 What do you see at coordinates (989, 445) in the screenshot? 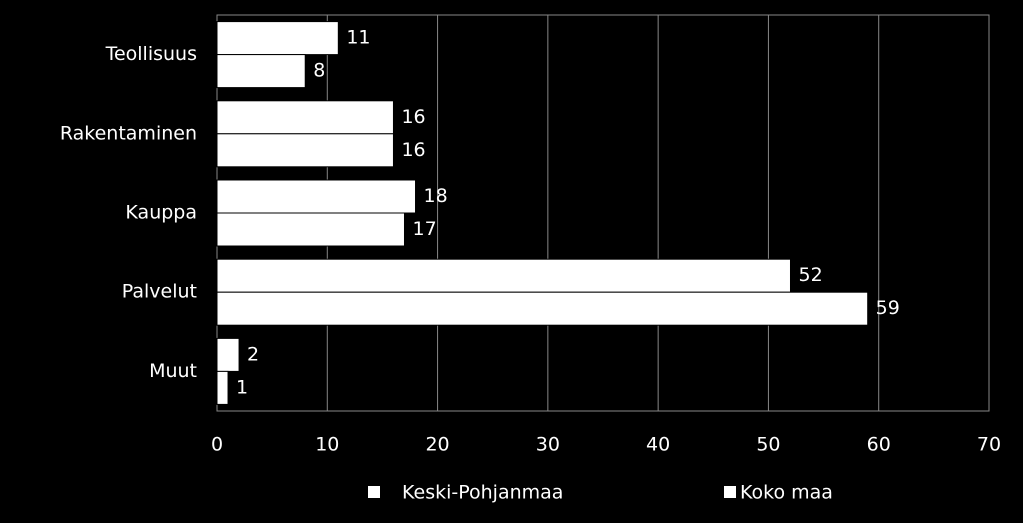
I see `x-tick-label: 70` at bounding box center [989, 445].